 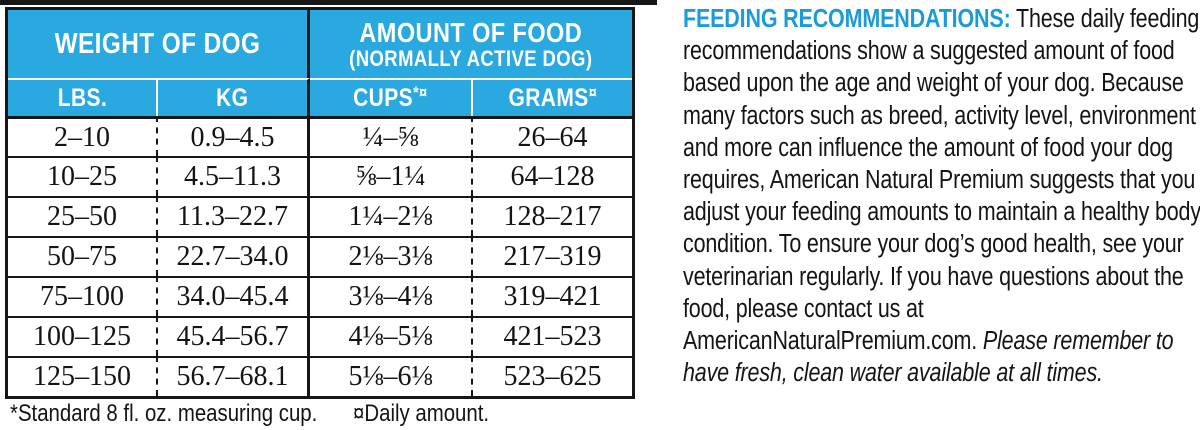 I want to click on col-header-grams: GRAMS¤, so click(x=552, y=97).